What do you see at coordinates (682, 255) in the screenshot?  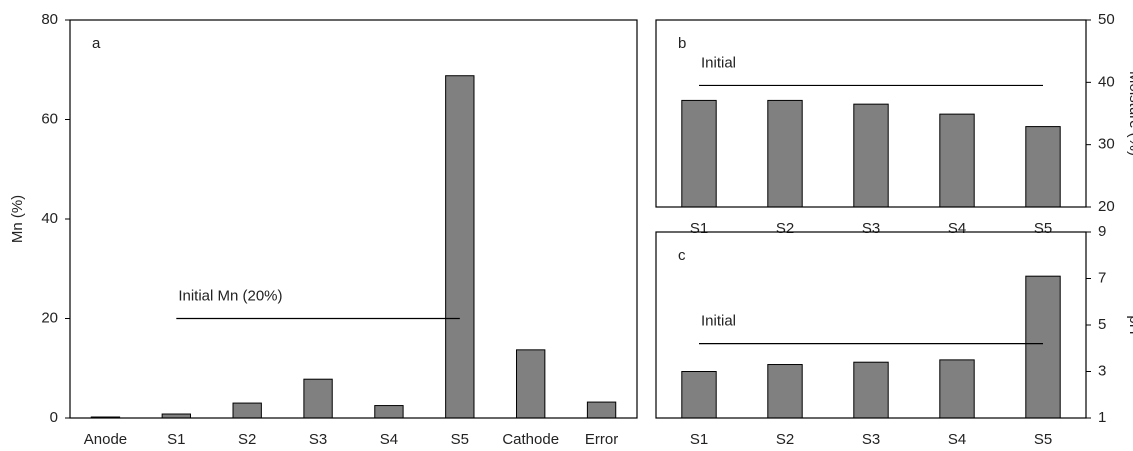 I see `panel-label: c` at bounding box center [682, 255].